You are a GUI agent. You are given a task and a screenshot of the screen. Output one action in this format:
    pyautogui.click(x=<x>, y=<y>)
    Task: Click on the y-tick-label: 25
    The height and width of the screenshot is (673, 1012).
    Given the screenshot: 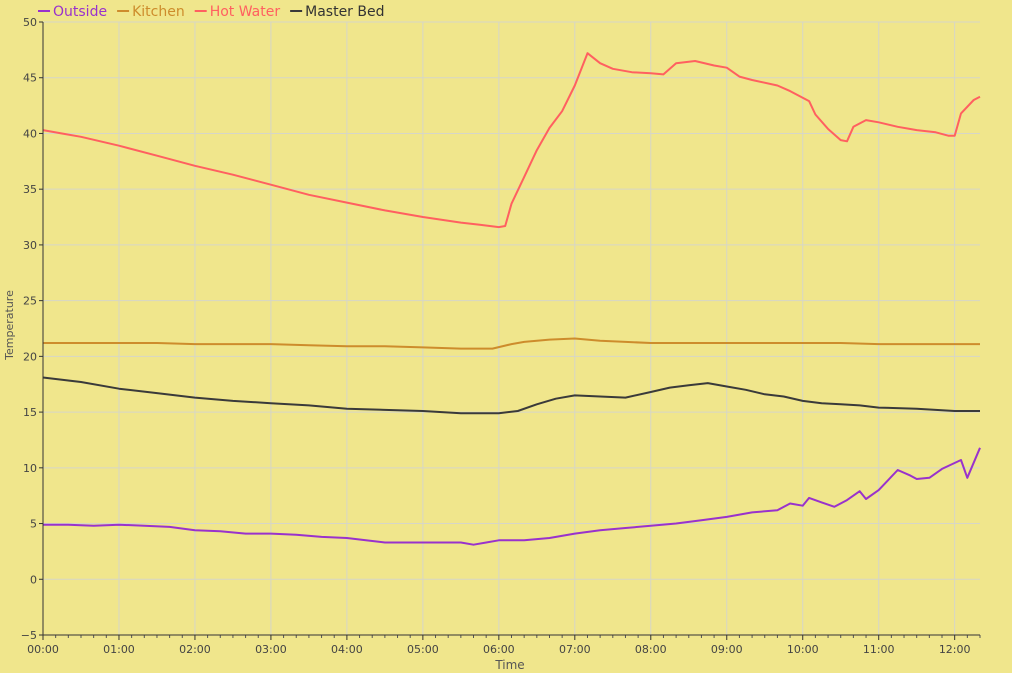 What is the action you would take?
    pyautogui.click(x=30, y=301)
    